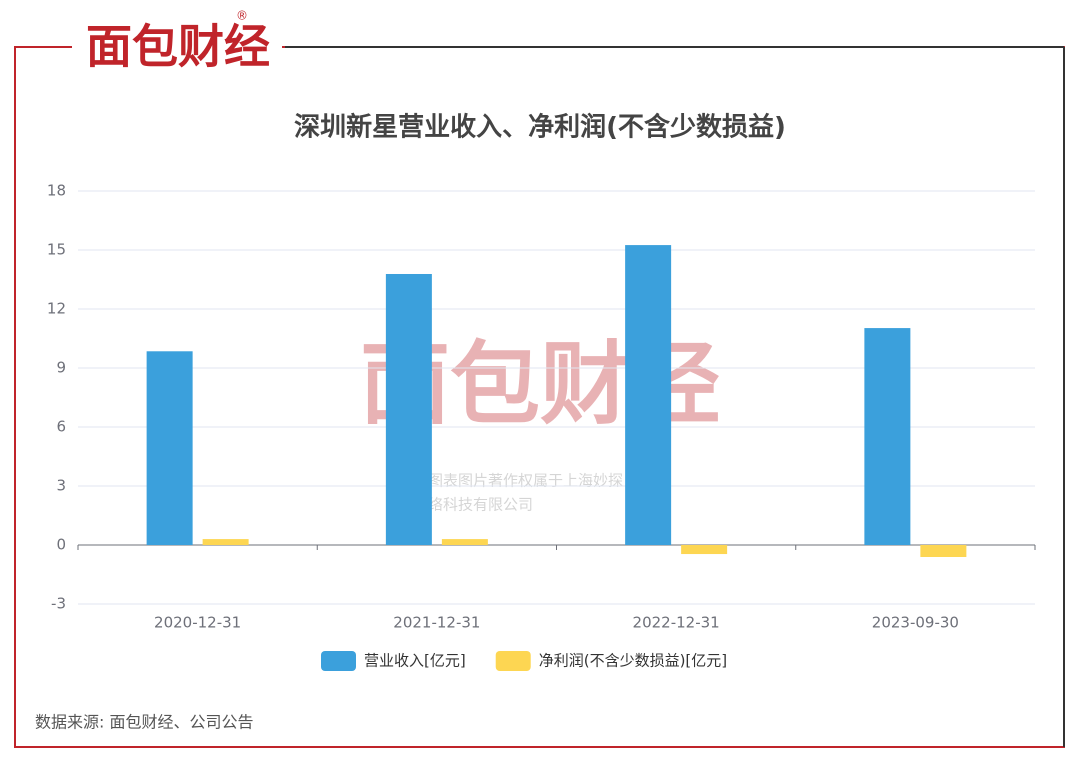  I want to click on logo-bg, so click(177, 50).